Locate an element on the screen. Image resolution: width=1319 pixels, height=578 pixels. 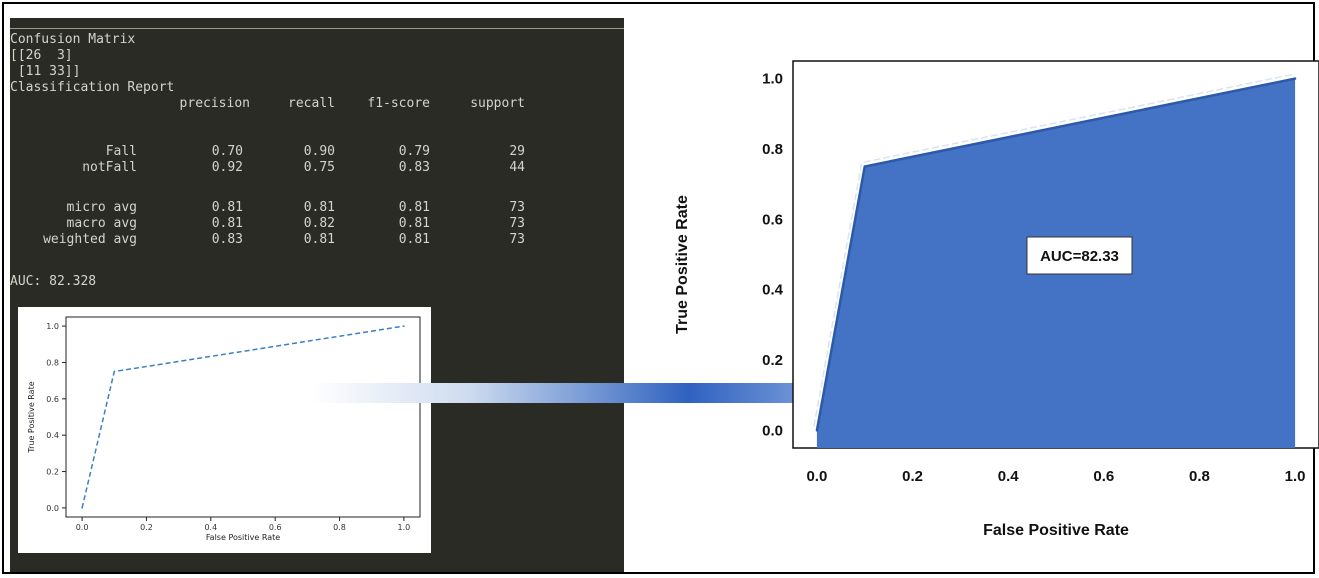
cell-macro-support: 73 is located at coordinates (517, 223).